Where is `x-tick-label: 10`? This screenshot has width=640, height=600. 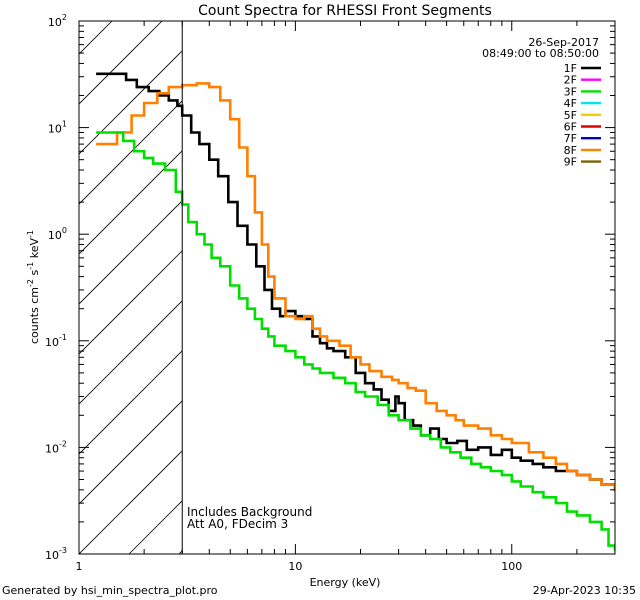
x-tick-label: 10 is located at coordinates (295, 566).